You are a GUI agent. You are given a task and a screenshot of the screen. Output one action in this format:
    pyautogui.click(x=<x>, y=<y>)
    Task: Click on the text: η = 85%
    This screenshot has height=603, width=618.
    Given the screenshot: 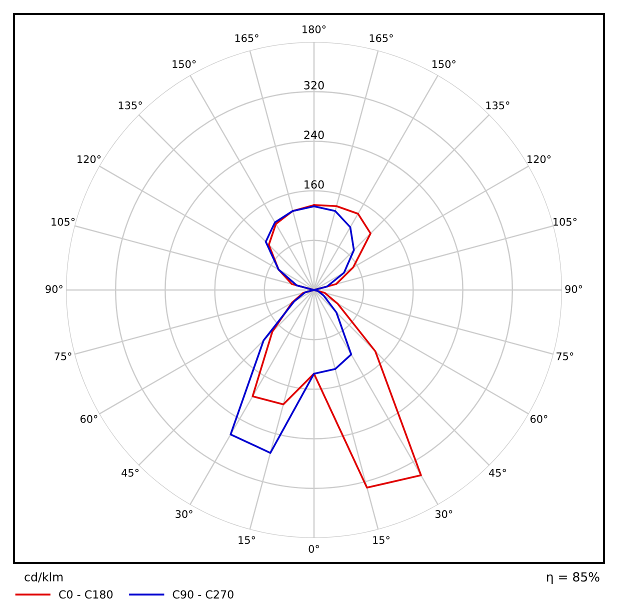 What is the action you would take?
    pyautogui.click(x=573, y=578)
    